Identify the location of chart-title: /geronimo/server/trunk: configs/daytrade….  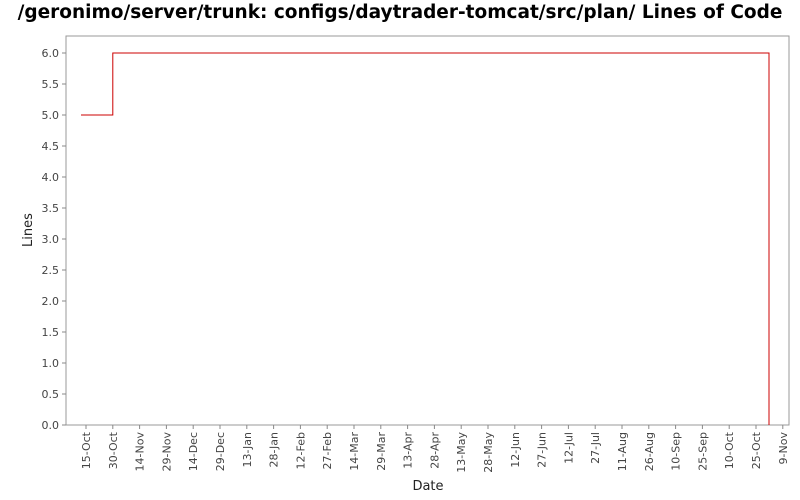
(400, 12).